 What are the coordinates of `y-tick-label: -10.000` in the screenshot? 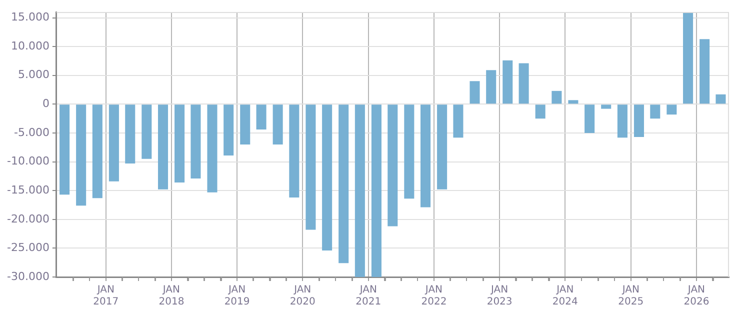 It's located at (28, 161).